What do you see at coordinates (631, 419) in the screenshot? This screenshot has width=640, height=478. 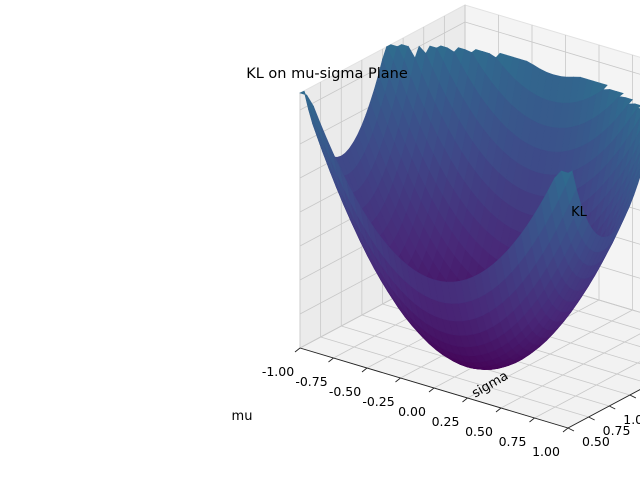 I see `y-tick-label: 1.00` at bounding box center [631, 419].